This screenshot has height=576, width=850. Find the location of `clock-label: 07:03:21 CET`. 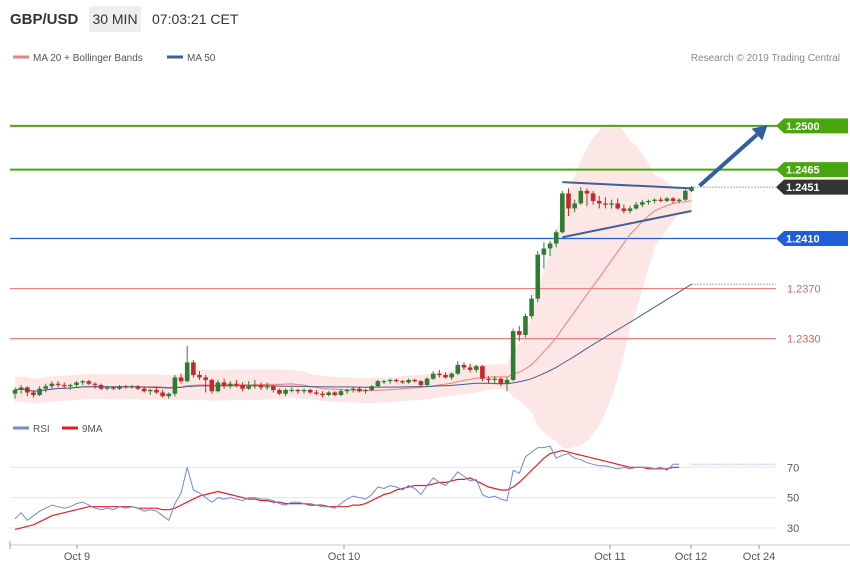

clock-label: 07:03:21 CET is located at coordinates (195, 19).